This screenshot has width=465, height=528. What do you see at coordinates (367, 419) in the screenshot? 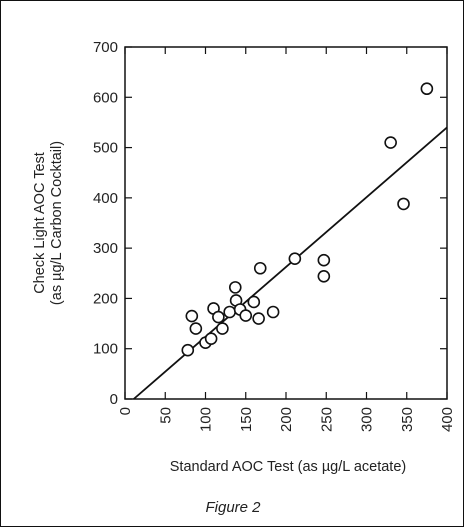
I see `x-tick-label: 300` at bounding box center [367, 419].